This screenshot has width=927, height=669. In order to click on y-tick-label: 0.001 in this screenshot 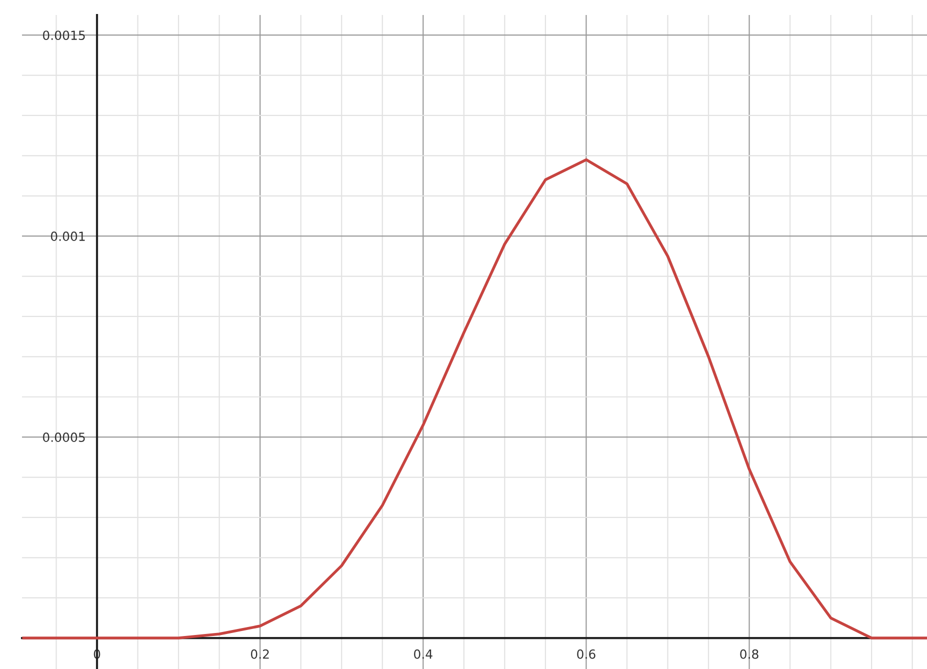, I will do `click(67, 237)`.